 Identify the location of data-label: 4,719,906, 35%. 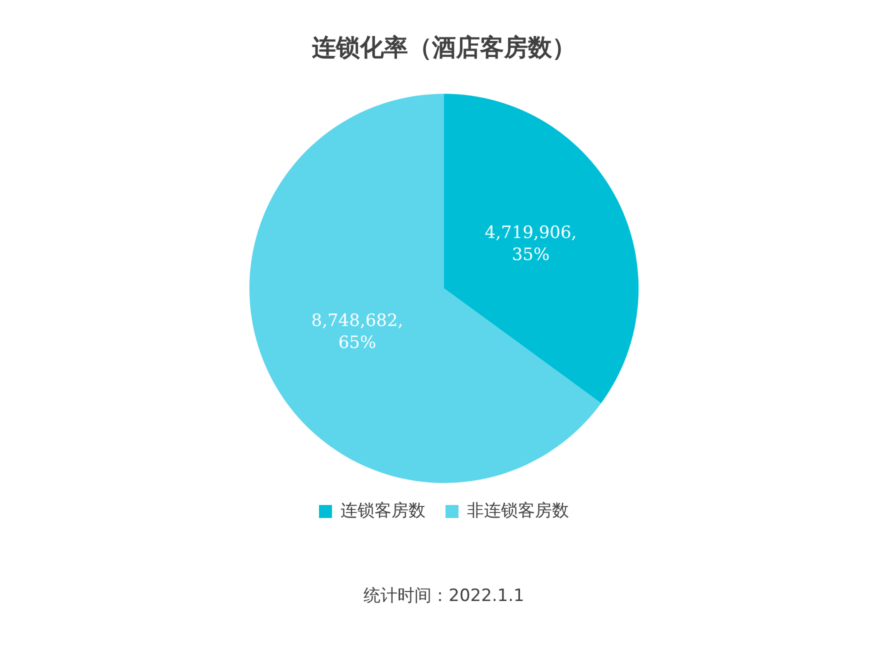
(530, 243).